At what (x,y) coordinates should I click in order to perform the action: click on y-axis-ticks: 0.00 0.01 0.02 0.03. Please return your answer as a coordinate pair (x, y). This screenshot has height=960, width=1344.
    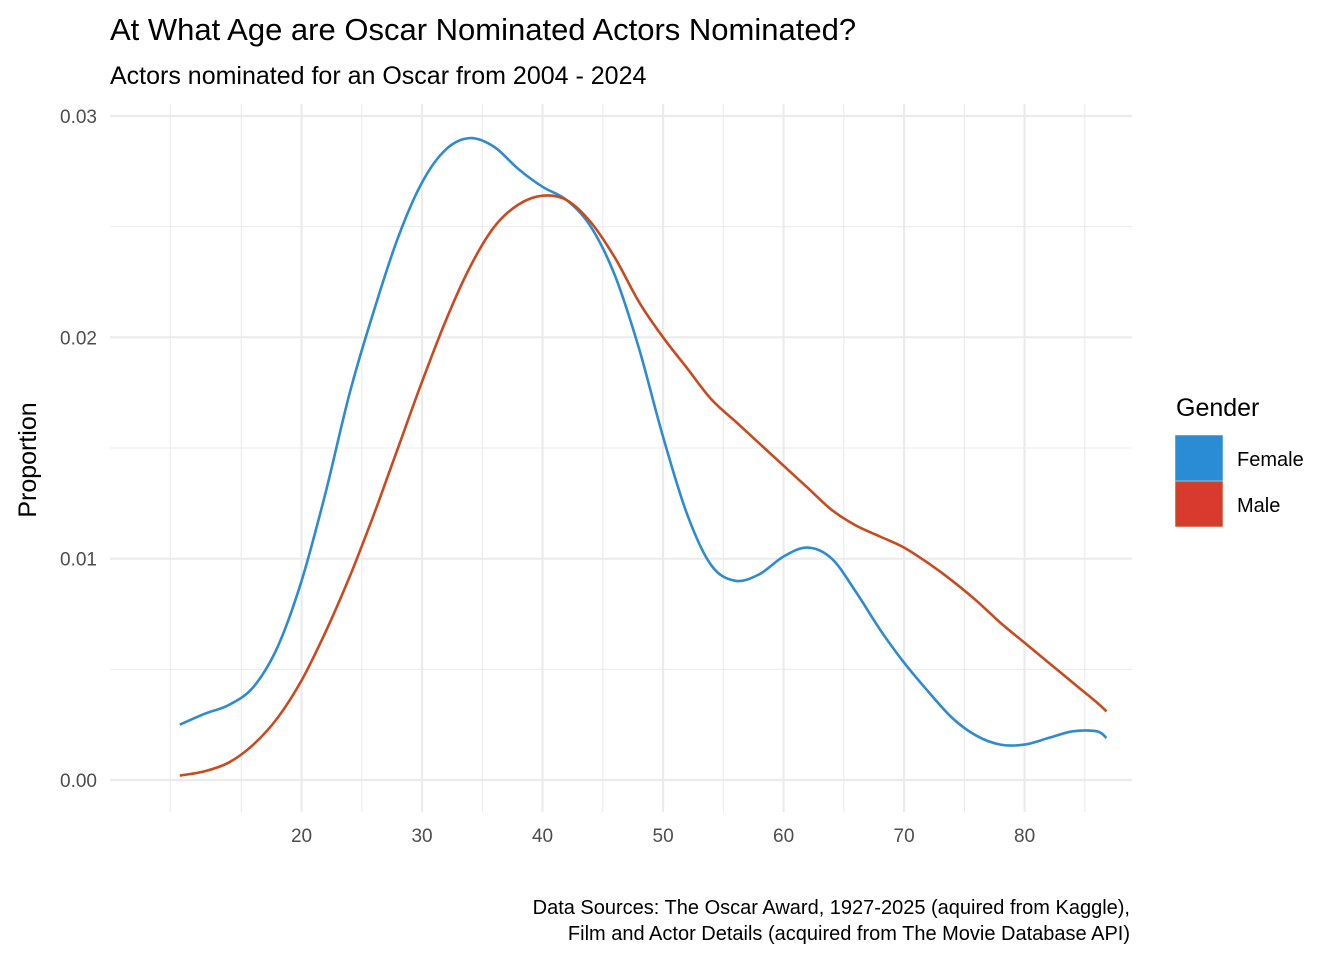
    Looking at the image, I should click on (78, 449).